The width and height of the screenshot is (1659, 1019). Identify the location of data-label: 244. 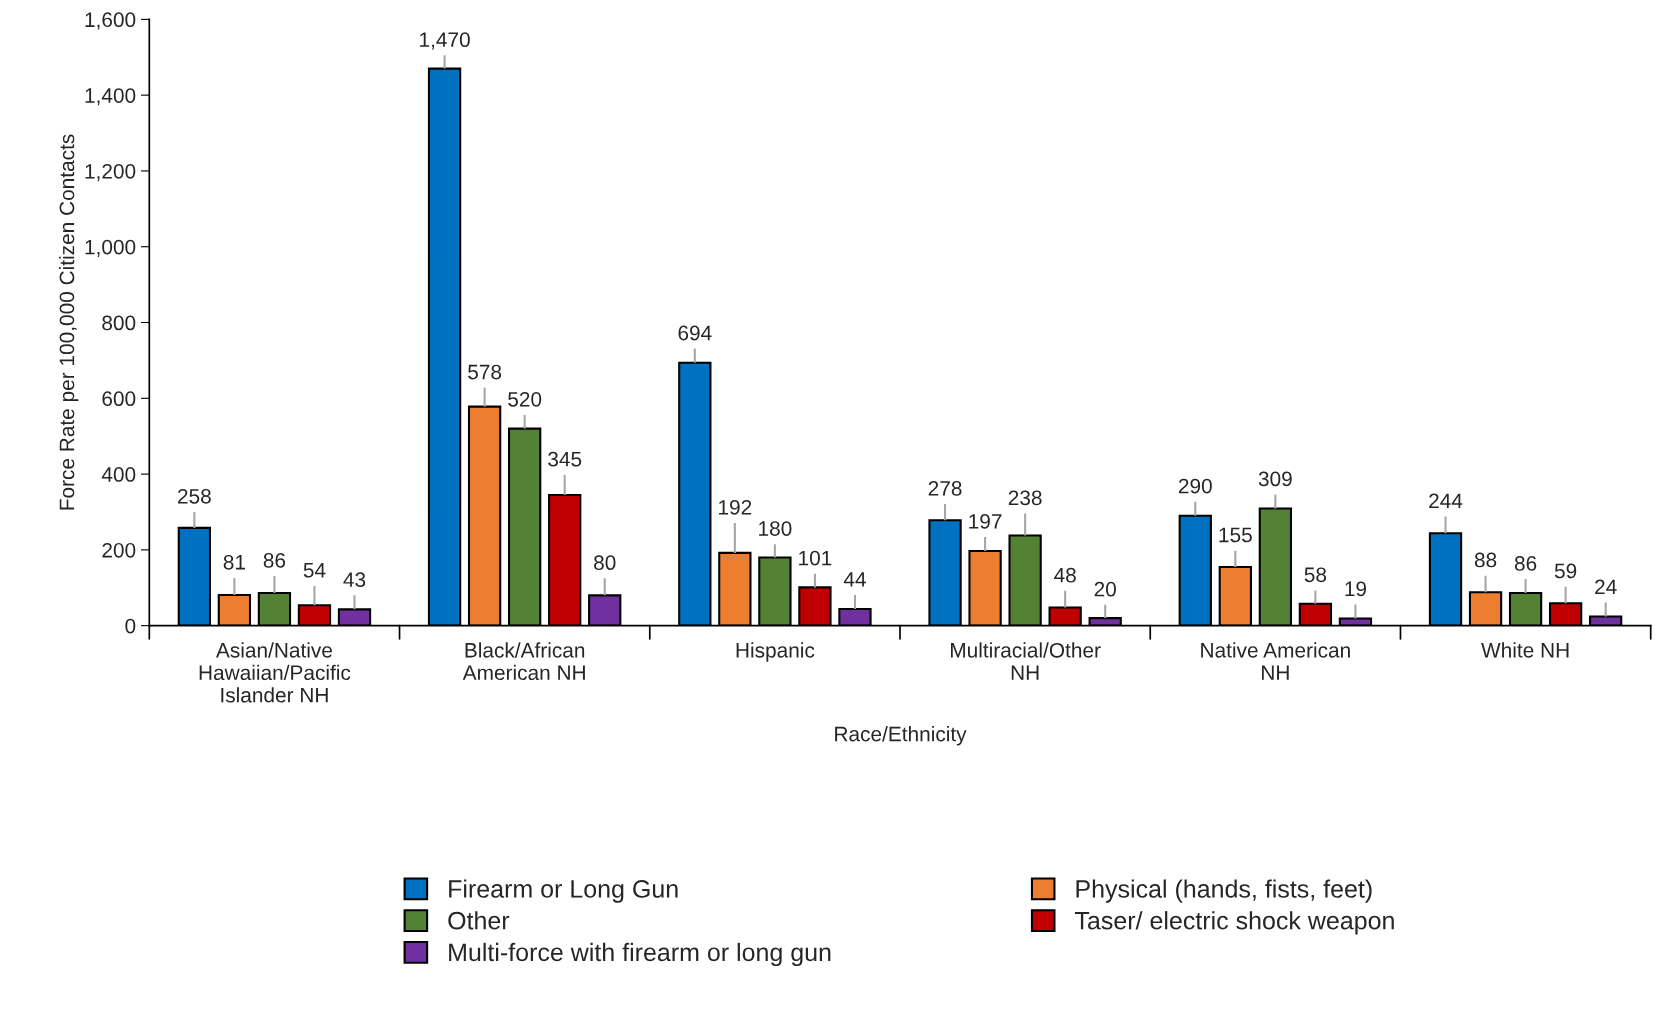
(1446, 501).